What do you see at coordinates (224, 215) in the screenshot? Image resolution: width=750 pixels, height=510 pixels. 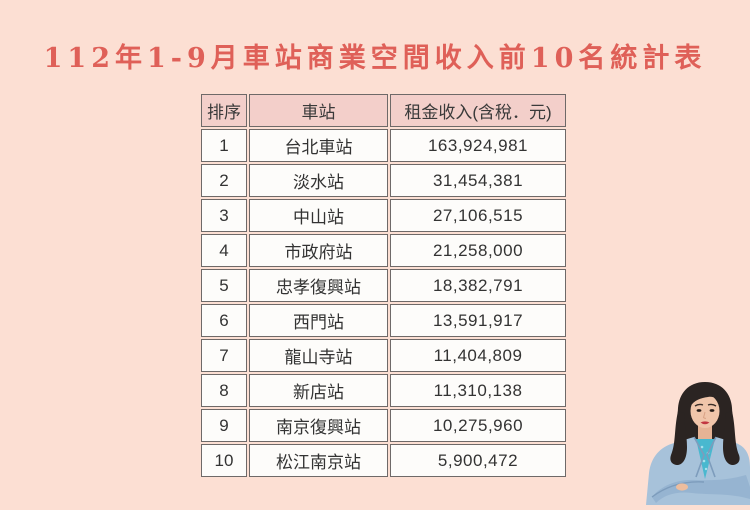 I see `rank-cell: 3` at bounding box center [224, 215].